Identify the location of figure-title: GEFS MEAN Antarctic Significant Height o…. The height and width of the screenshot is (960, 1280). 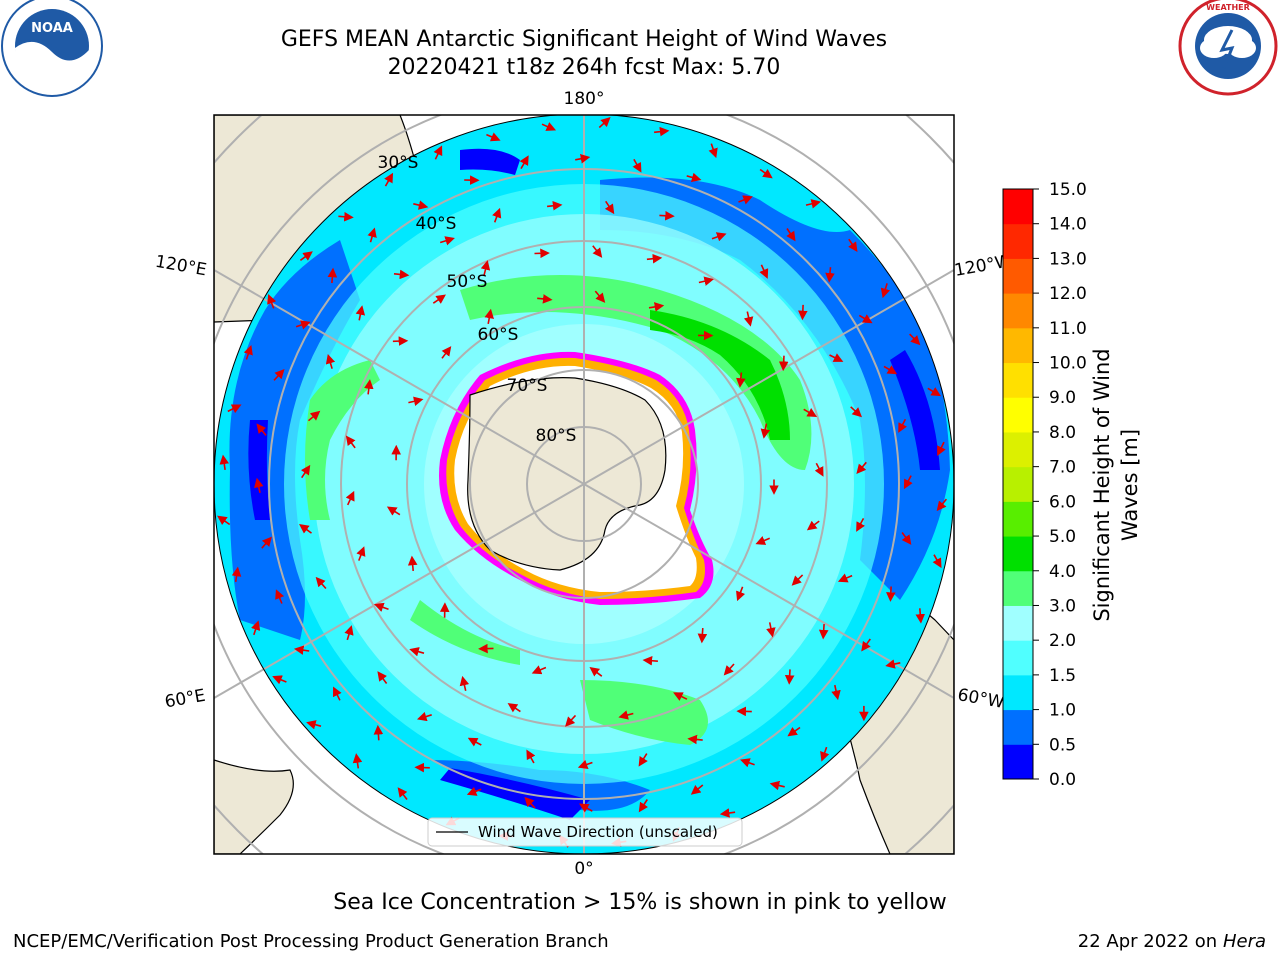
(584, 54).